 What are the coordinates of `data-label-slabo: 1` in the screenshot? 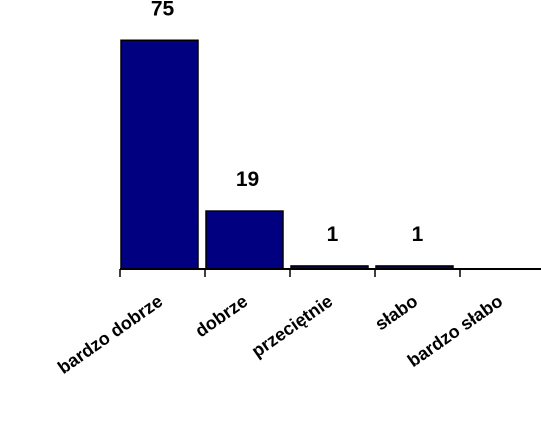 It's located at (418, 234).